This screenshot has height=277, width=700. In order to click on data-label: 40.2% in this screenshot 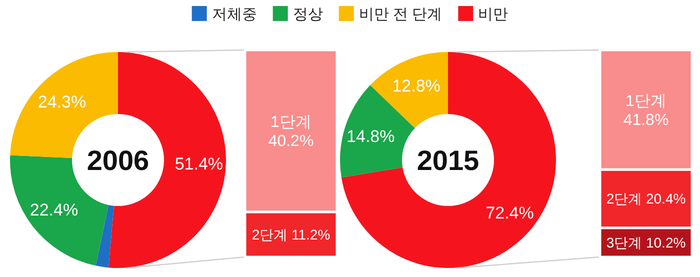, I will do `click(291, 141)`.